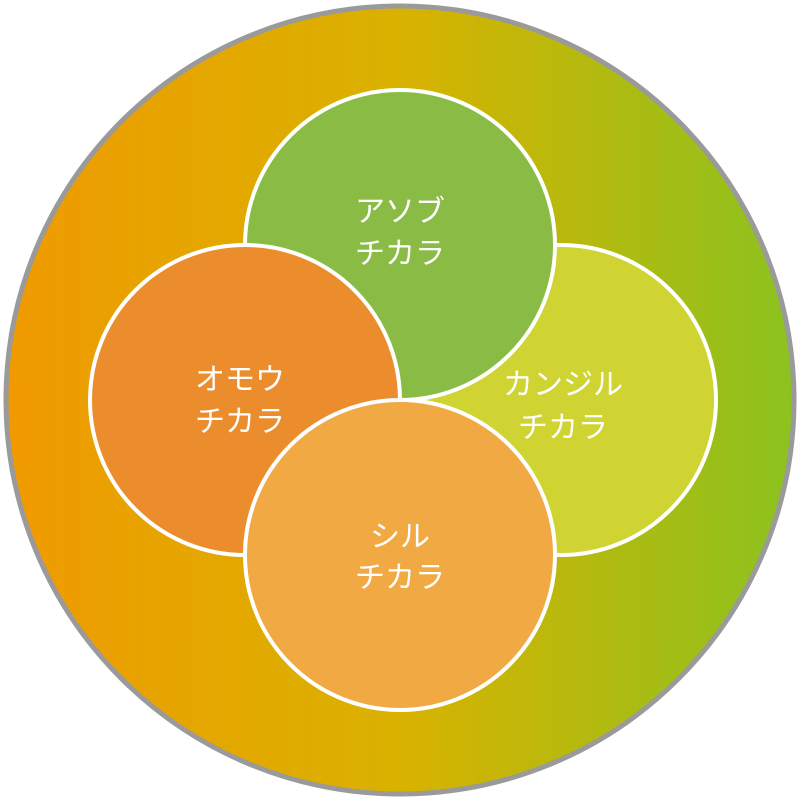 This screenshot has width=800, height=800. What do you see at coordinates (563, 385) in the screenshot?
I see `label-kanjiru-line1: カンジル` at bounding box center [563, 385].